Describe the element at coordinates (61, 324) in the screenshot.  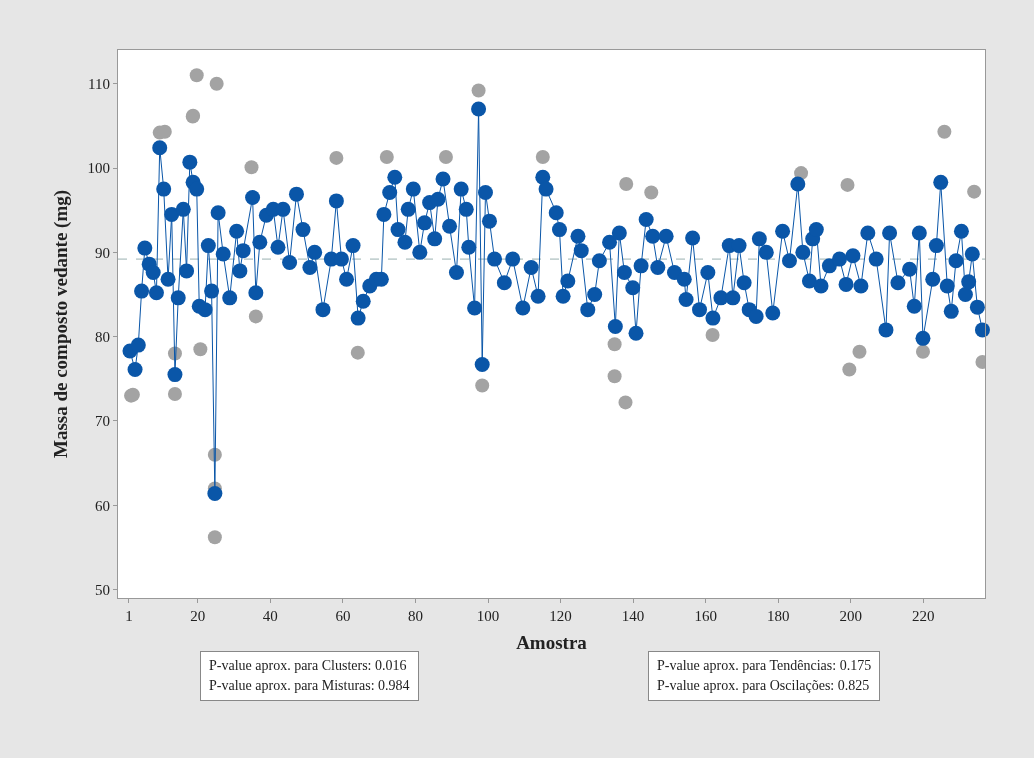
I see `y-axis-title: Massa de composto vedante (mg)` at that location.